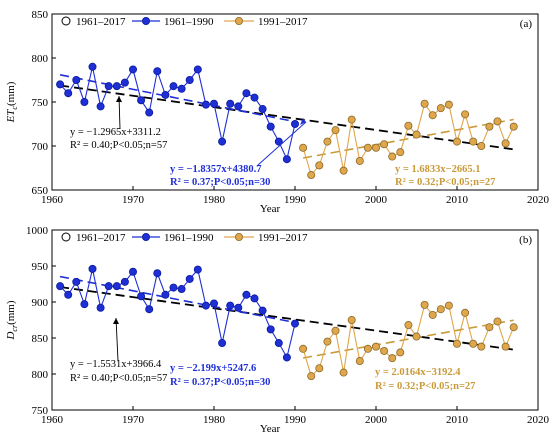 The height and width of the screenshot is (444, 550). Describe the element at coordinates (40, 411) in the screenshot. I see `y-tick-label: 750` at that location.